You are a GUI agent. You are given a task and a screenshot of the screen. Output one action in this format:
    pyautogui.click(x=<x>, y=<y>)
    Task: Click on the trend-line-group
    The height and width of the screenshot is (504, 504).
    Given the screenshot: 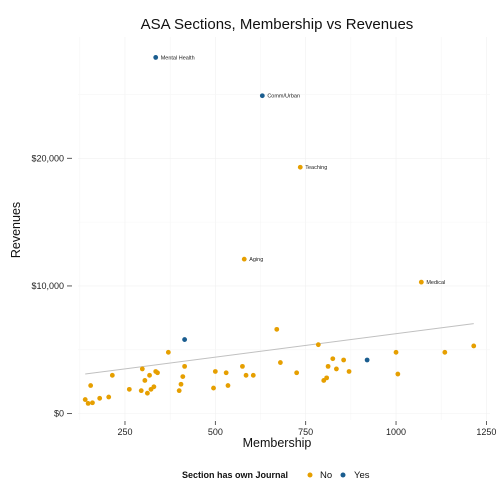 What is the action you would take?
    pyautogui.click(x=279, y=349)
    